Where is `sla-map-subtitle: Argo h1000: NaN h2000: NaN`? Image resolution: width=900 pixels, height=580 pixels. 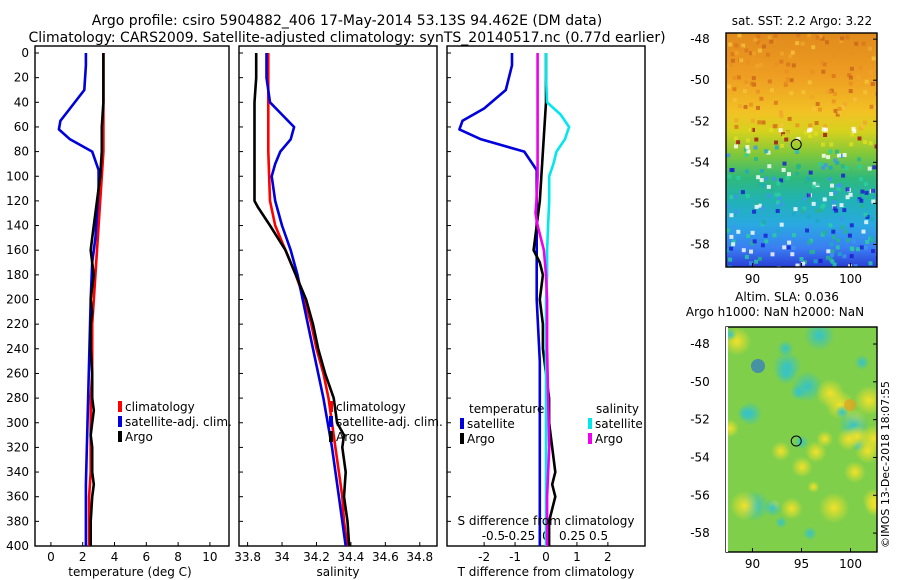 sla-map-subtitle: Argo h1000: NaN h2000: NaN is located at coordinates (775, 312).